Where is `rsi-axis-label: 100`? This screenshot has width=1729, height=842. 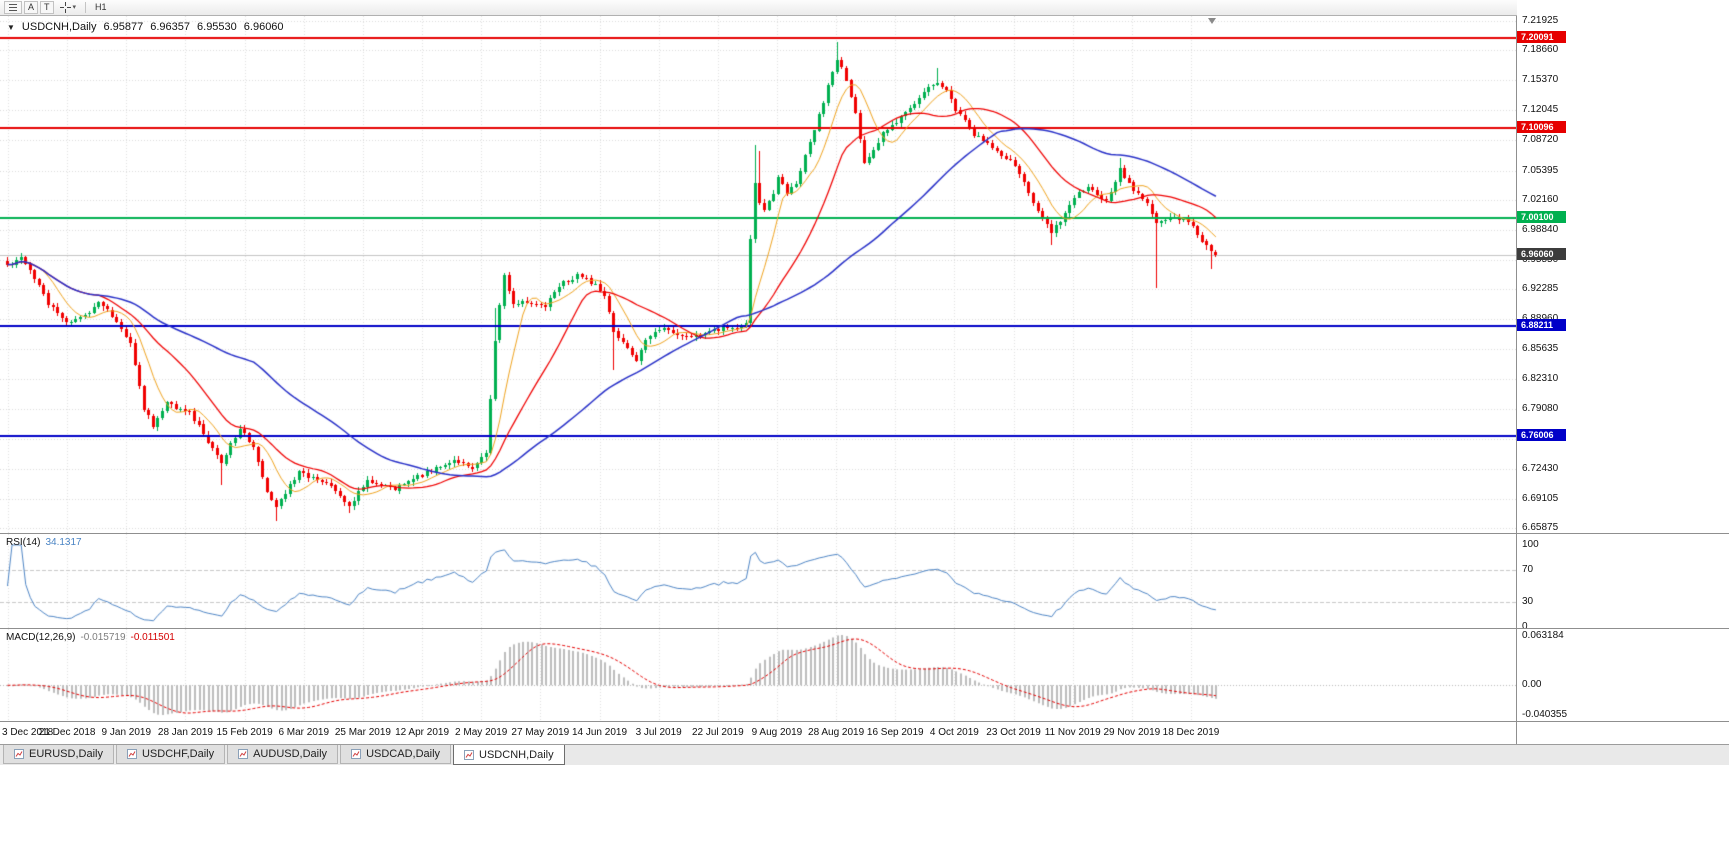 rsi-axis-label: 100 is located at coordinates (1530, 544).